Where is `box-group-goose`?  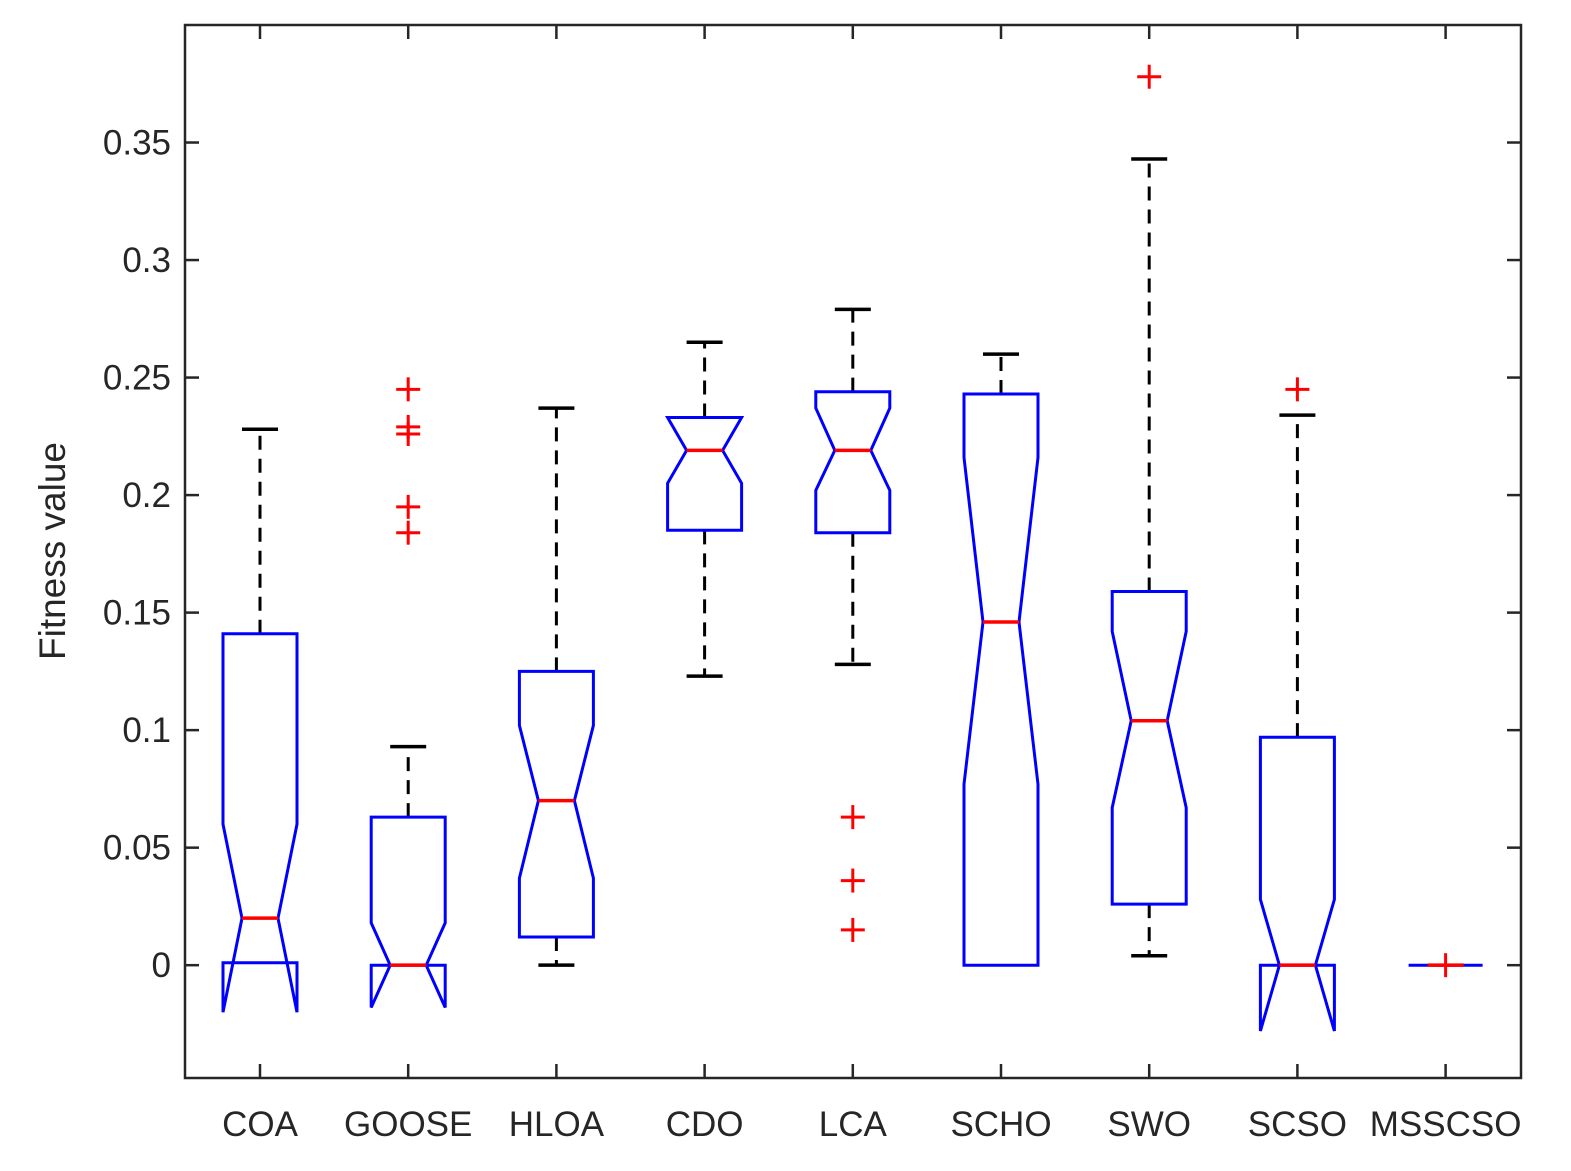
box-group-goose is located at coordinates (408, 693).